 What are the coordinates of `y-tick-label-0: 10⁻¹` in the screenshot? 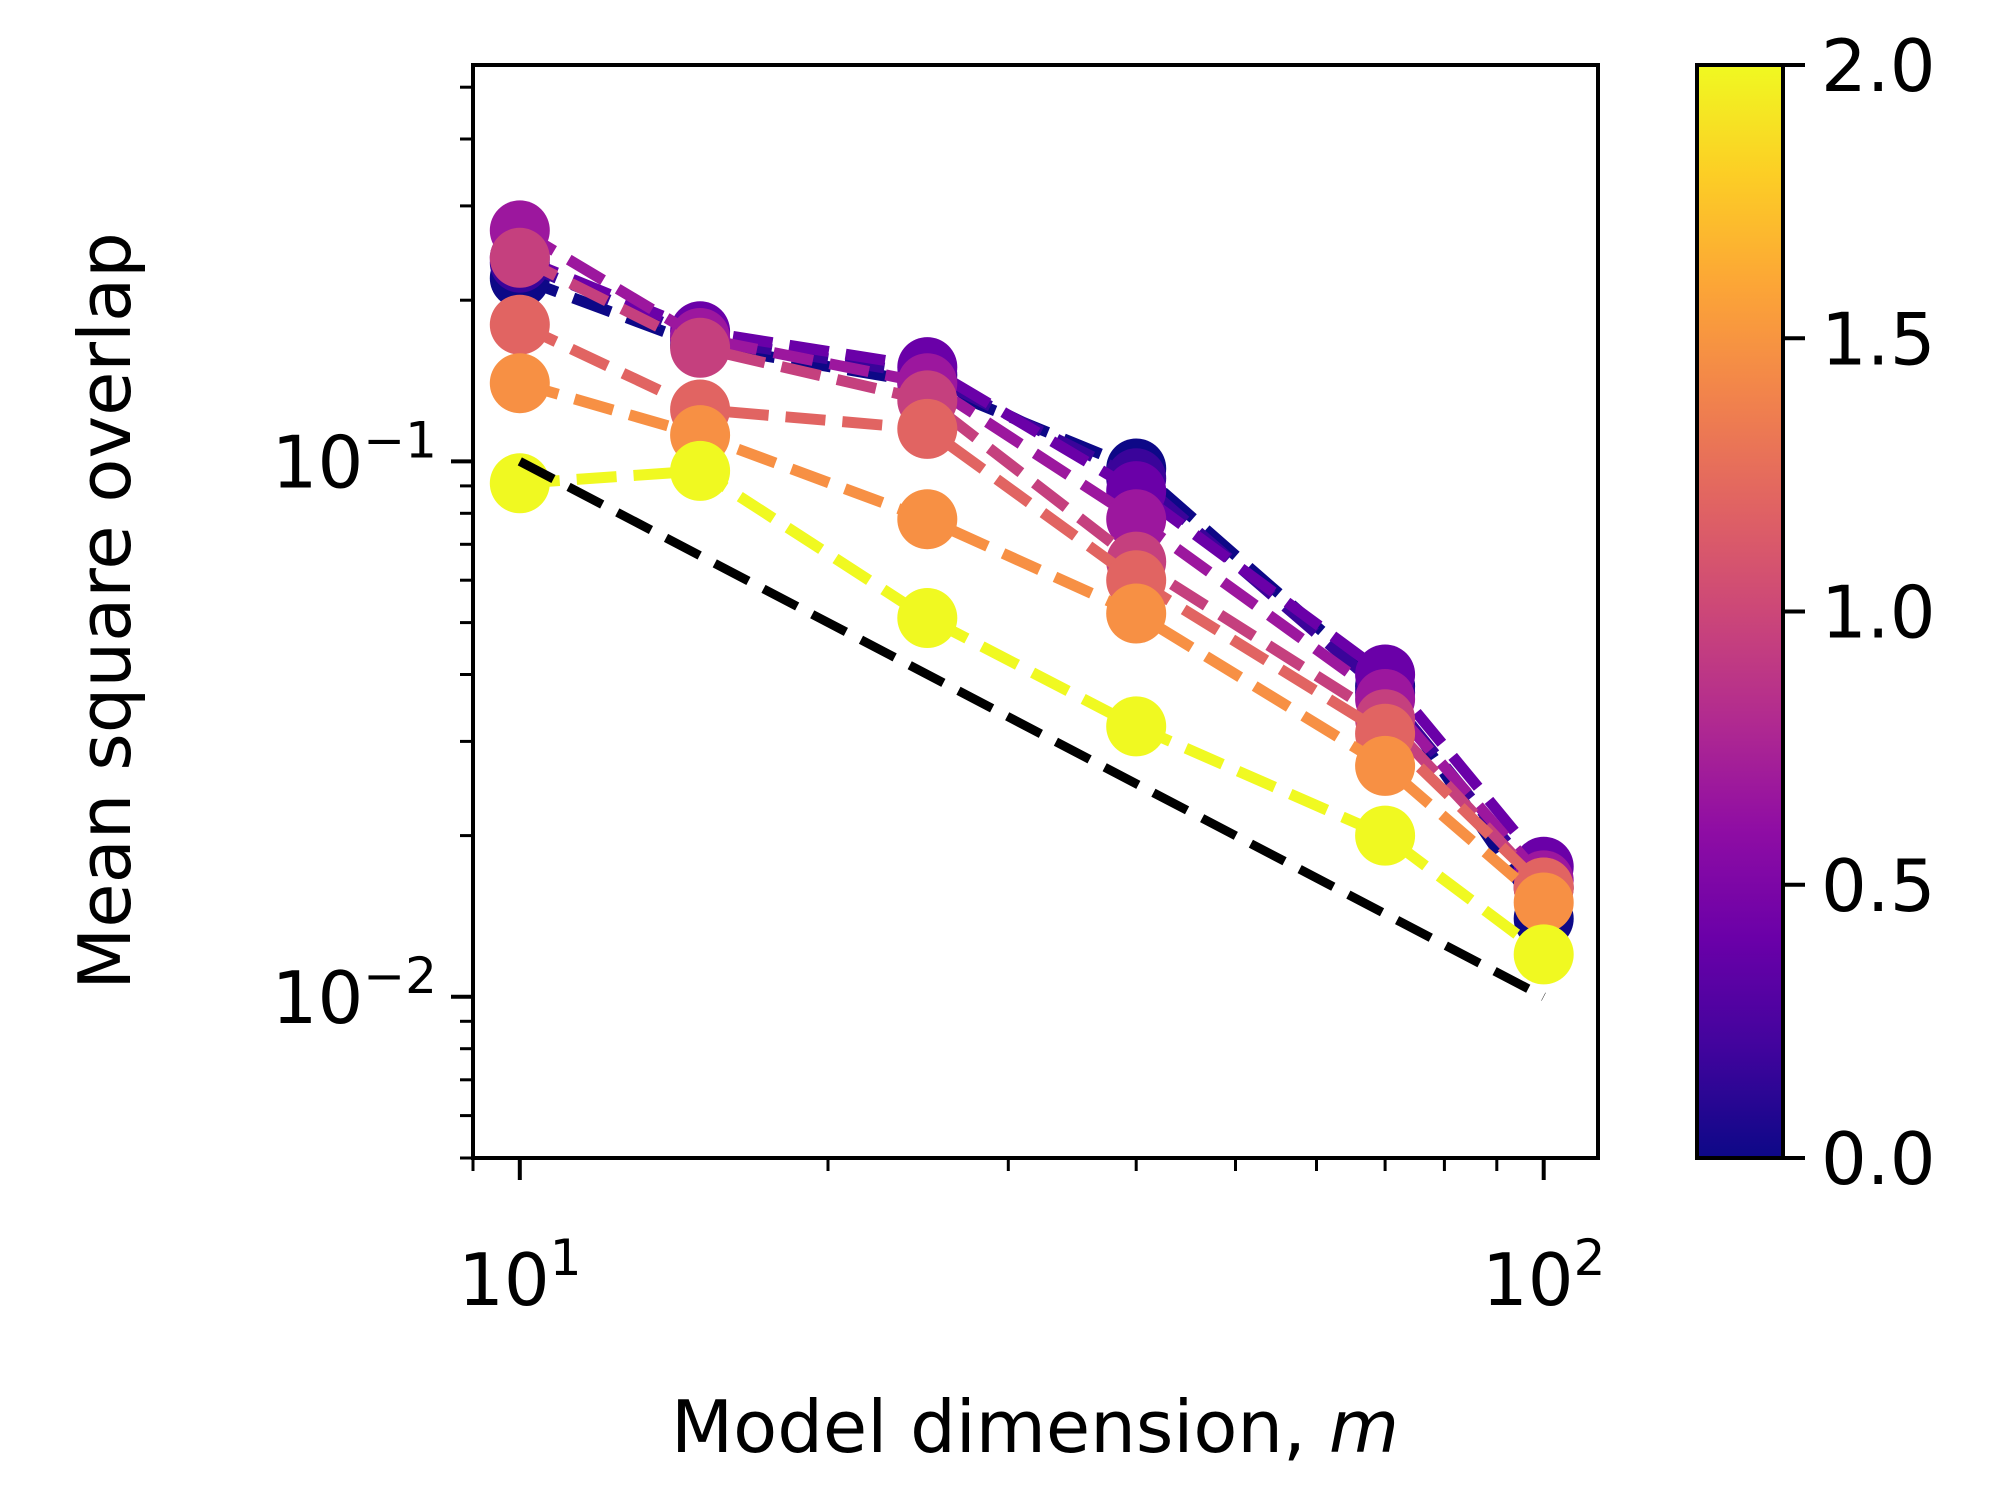 It's located at (354, 457).